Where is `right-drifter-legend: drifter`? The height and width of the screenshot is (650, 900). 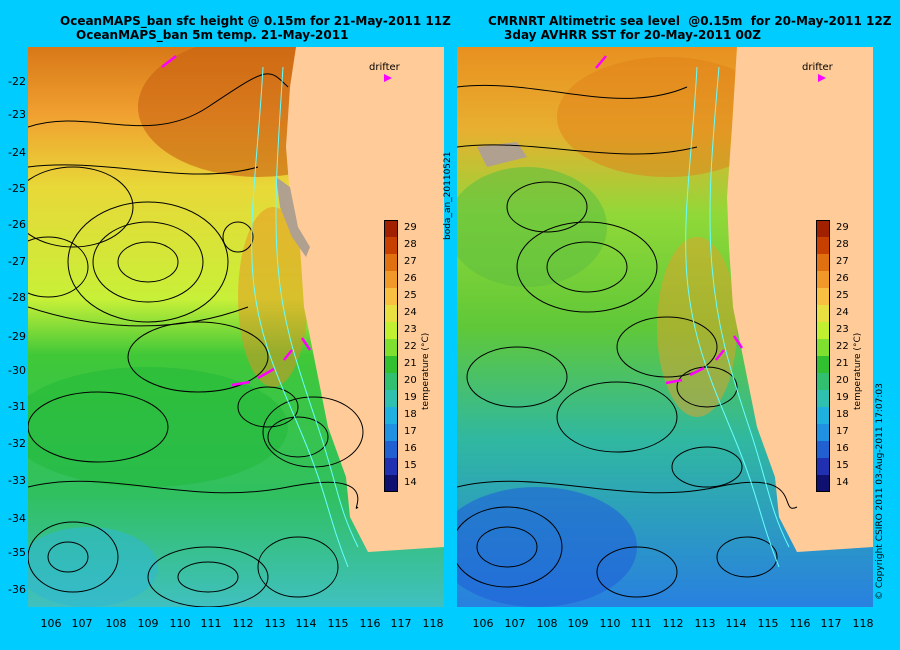 right-drifter-legend: drifter is located at coordinates (817, 67).